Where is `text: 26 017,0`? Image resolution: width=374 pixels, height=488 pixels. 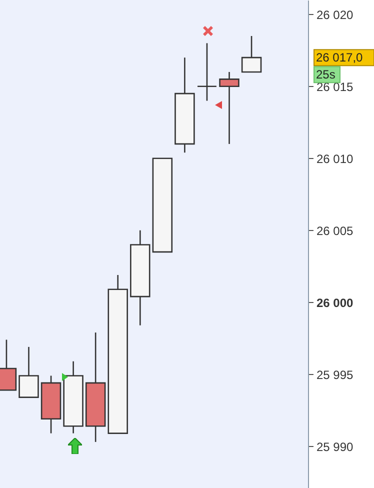 text: 26 017,0 is located at coordinates (340, 57).